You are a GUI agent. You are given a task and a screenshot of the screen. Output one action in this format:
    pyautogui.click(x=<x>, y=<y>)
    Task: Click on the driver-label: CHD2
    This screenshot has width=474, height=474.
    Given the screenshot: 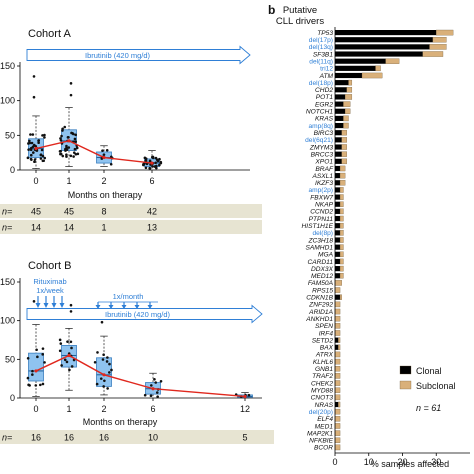 What is the action you would take?
    pyautogui.click(x=324, y=90)
    